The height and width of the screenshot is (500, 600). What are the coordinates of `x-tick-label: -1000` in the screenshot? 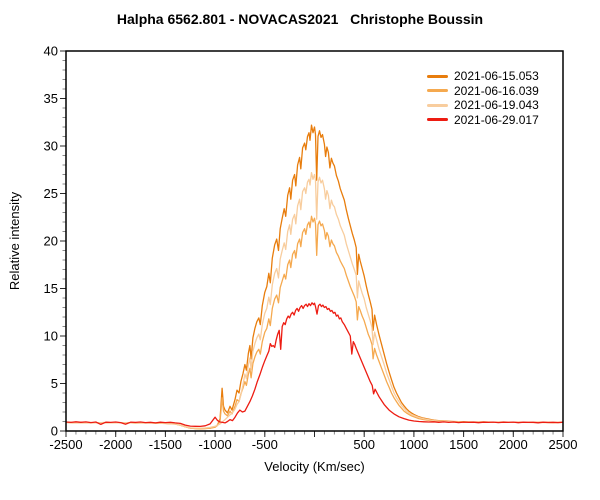 It's located at (214, 444).